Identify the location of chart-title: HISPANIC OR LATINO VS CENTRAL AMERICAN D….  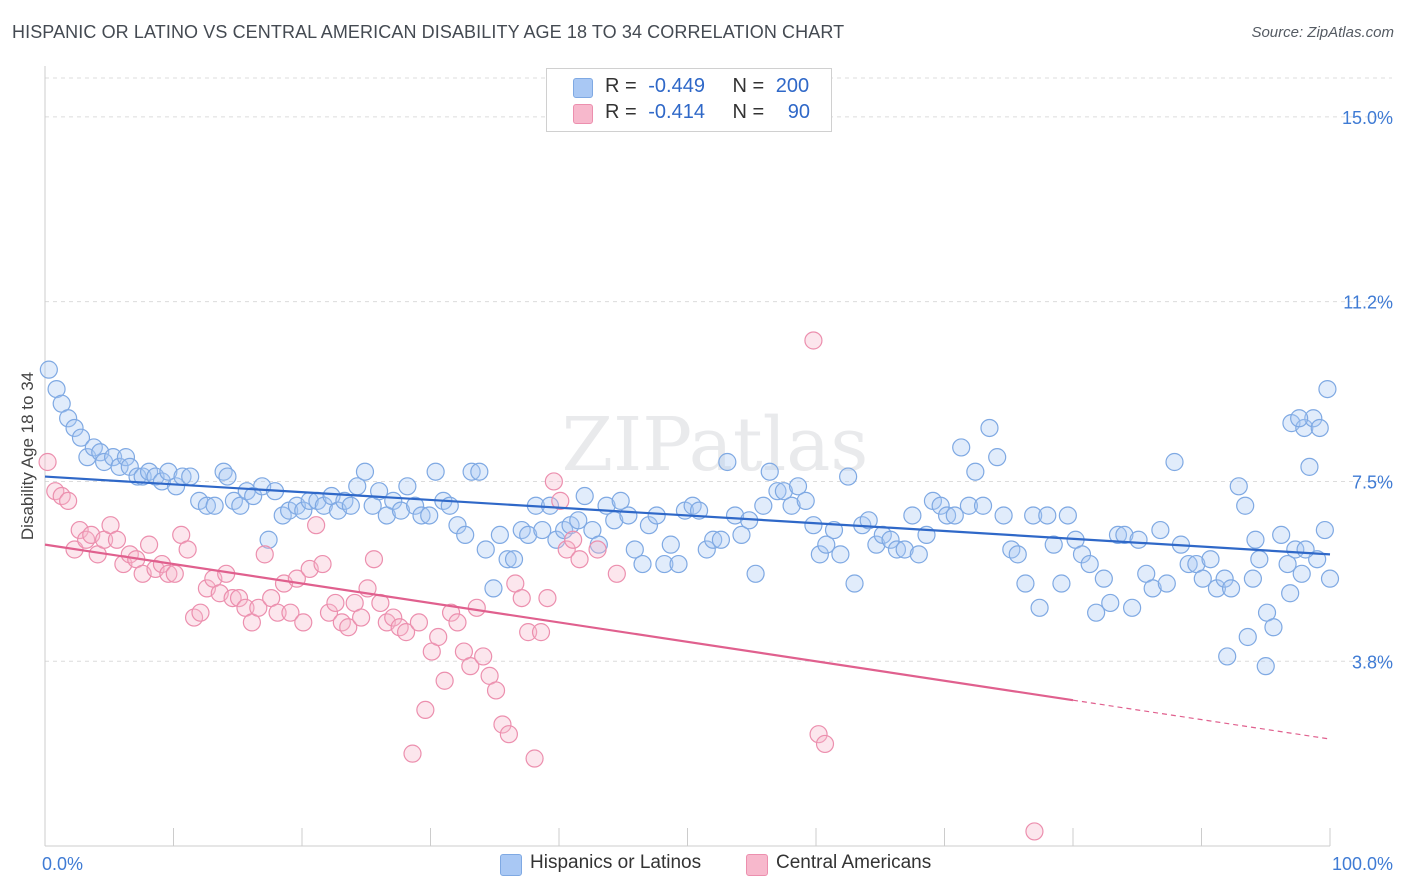
(428, 32).